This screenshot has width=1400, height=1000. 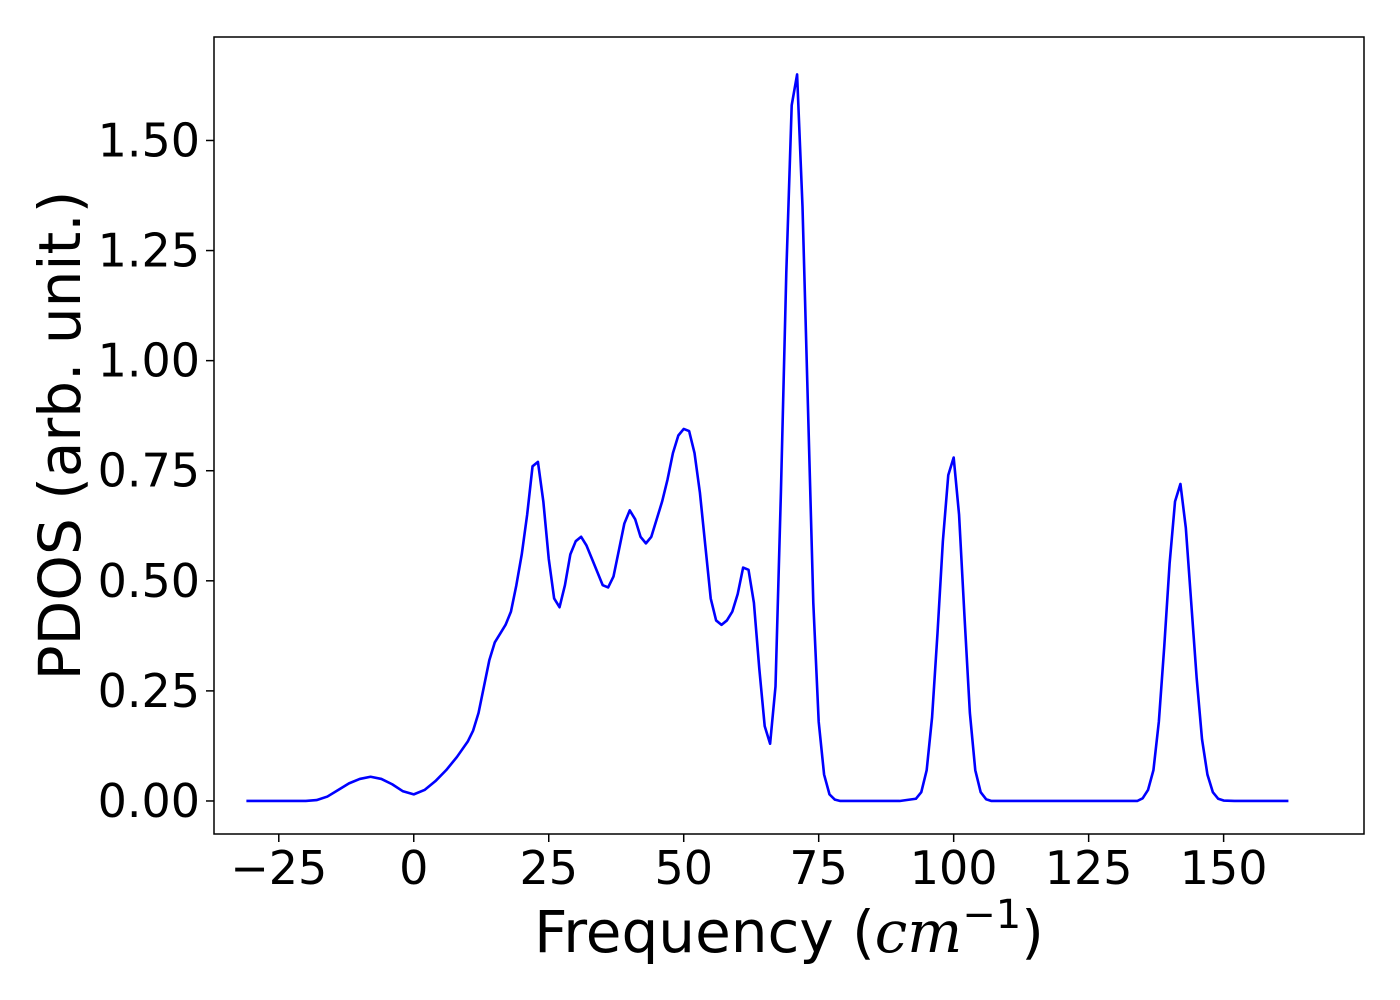 What do you see at coordinates (704, 932) in the screenshot?
I see `x-axis-title-text: Frequency (` at bounding box center [704, 932].